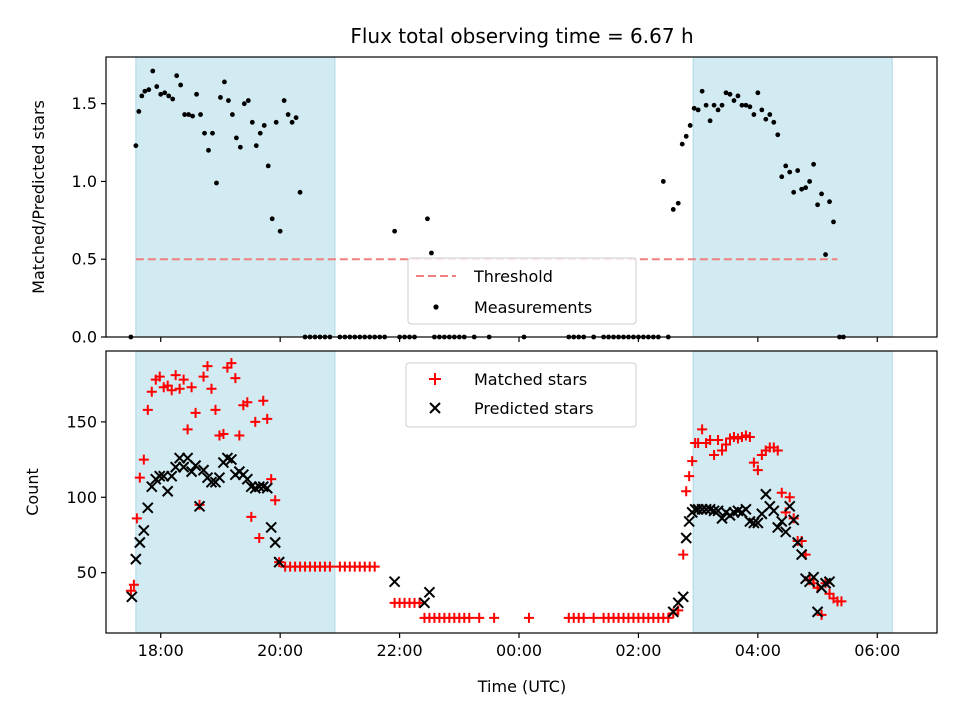 Image resolution: width=960 pixels, height=720 pixels. Describe the element at coordinates (521, 686) in the screenshot. I see `x-axis-label: Time (UTC)` at that location.